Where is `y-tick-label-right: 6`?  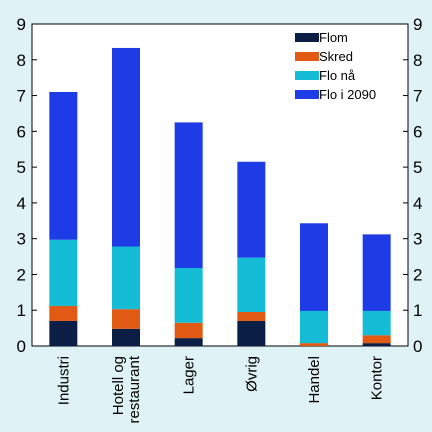 y-tick-label-right: 6 is located at coordinates (417, 131).